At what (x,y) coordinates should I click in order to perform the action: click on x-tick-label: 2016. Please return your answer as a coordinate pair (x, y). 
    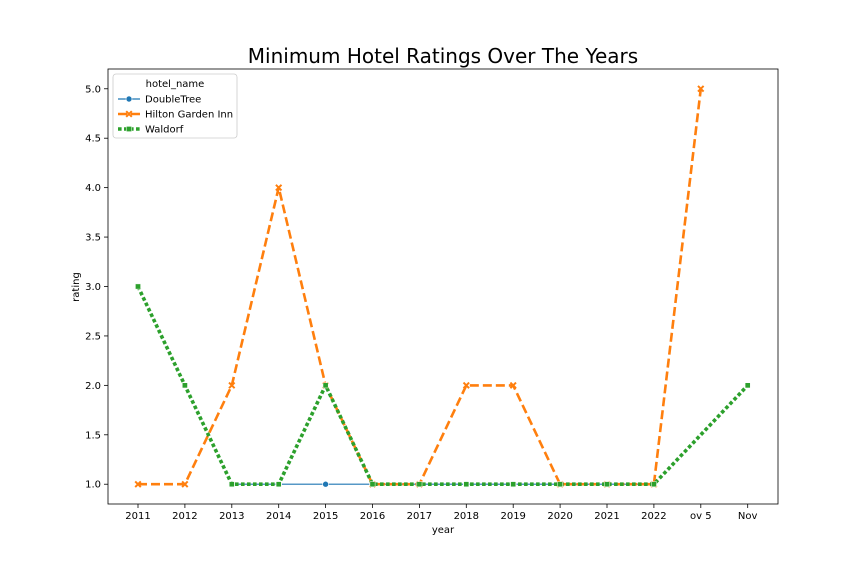
    Looking at the image, I should click on (372, 516).